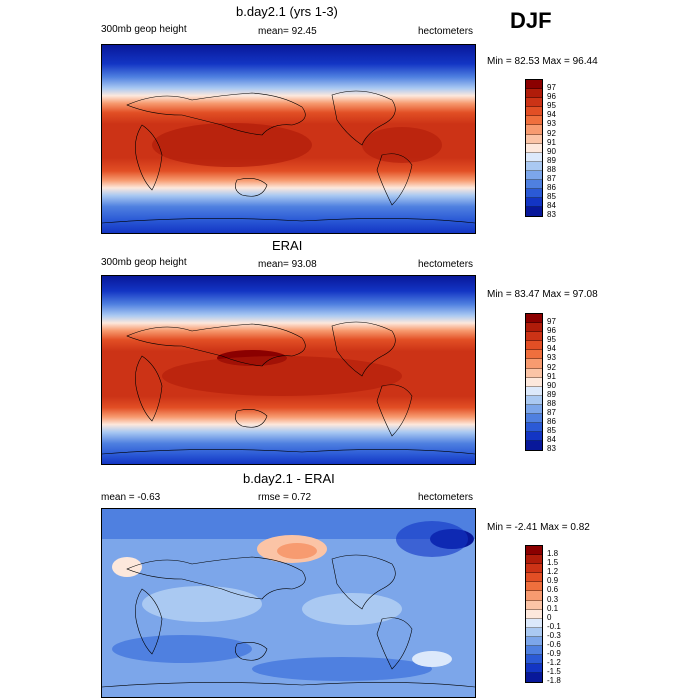 The width and height of the screenshot is (700, 700). Describe the element at coordinates (554, 626) in the screenshot. I see `colorbar-label: -0.1` at that location.